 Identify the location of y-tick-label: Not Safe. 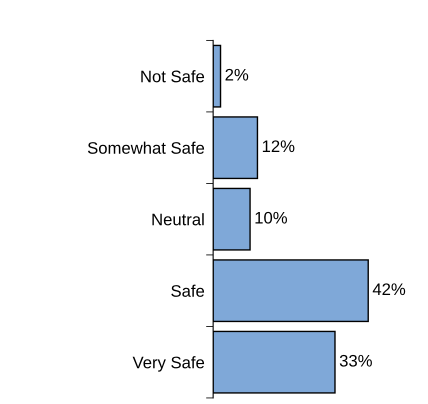
(172, 76).